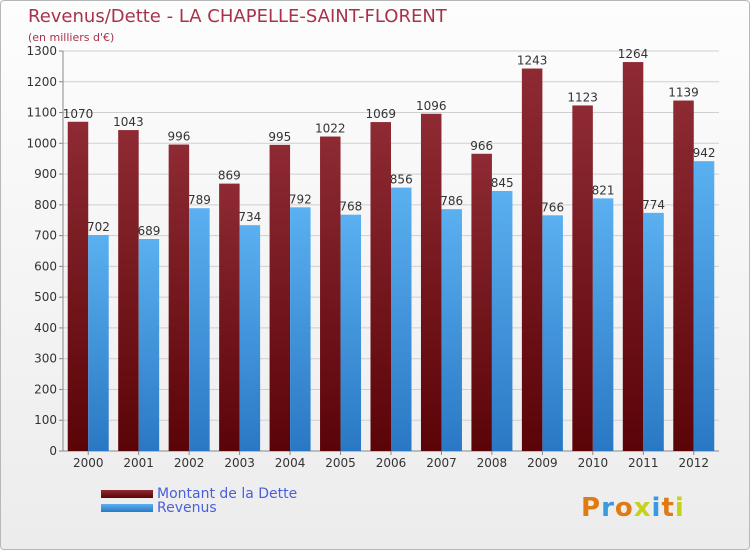  Describe the element at coordinates (71, 37) in the screenshot. I see `chart-subtitle: (en milliers d'€)` at that location.